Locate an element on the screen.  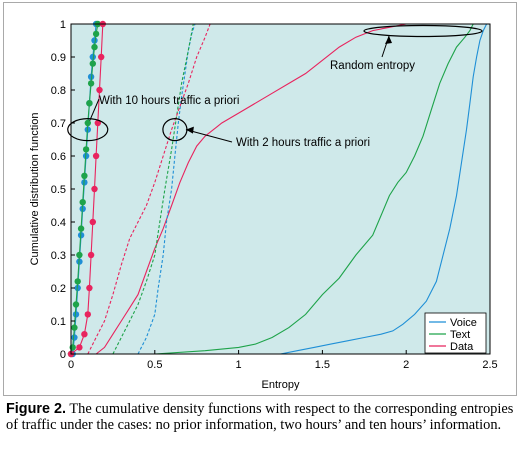
x-tick-label: 2 is located at coordinates (406, 365).